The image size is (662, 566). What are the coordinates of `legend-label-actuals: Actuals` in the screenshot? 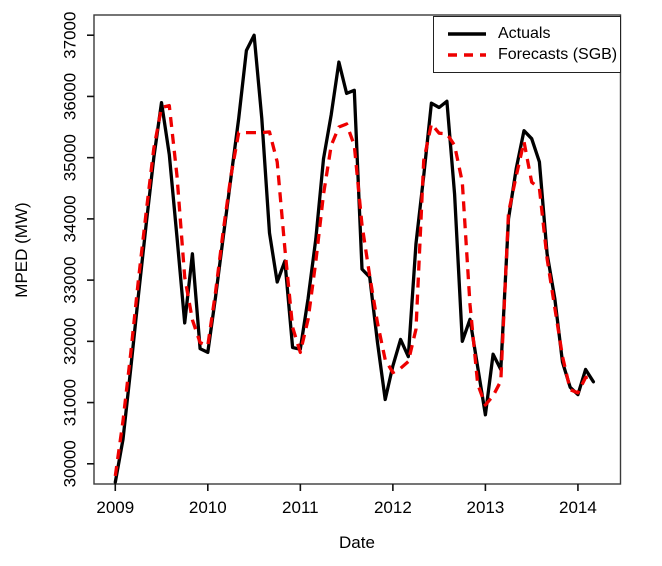 It's located at (524, 33).